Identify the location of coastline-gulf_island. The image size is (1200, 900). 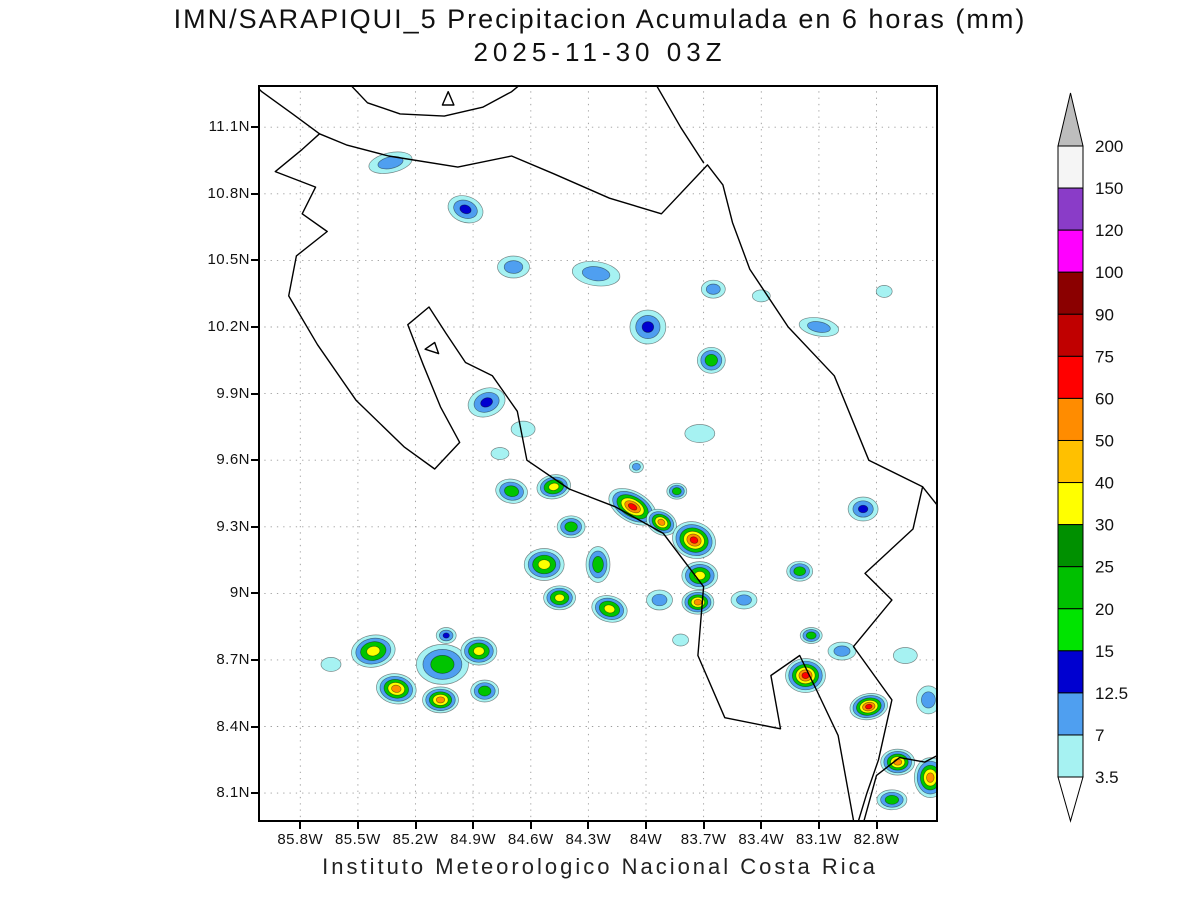
(432, 348).